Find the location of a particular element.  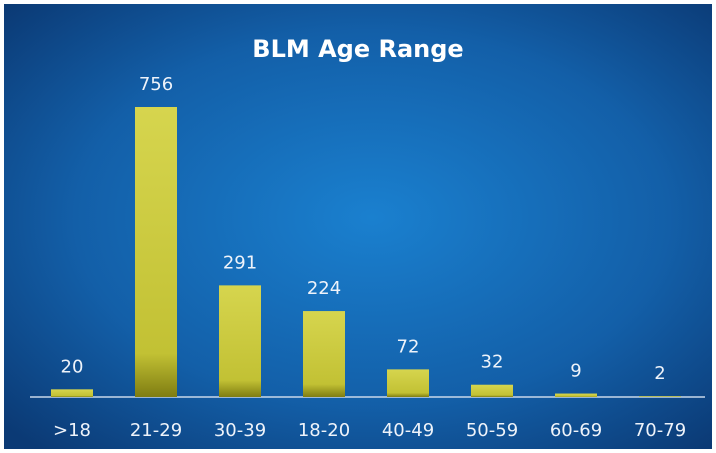

x-tick-label: >18 is located at coordinates (72, 430).